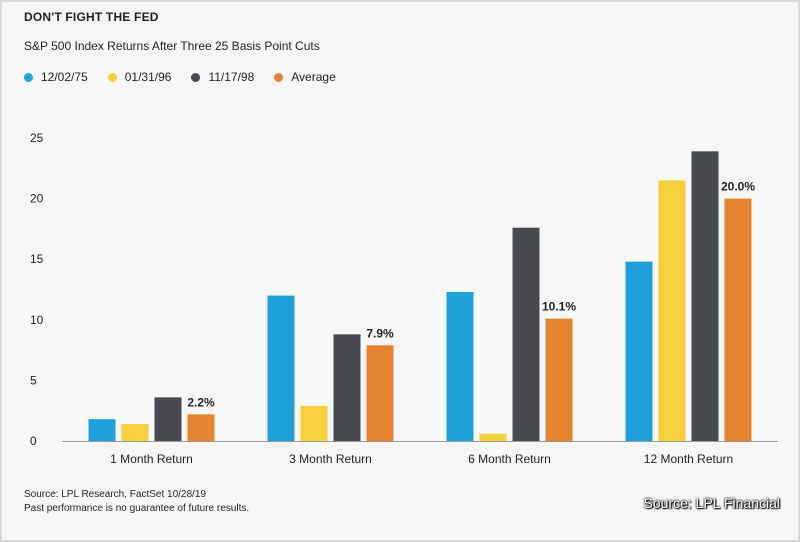 This screenshot has width=800, height=542. What do you see at coordinates (330, 459) in the screenshot?
I see `x-tick-label: 3 Month Return` at bounding box center [330, 459].